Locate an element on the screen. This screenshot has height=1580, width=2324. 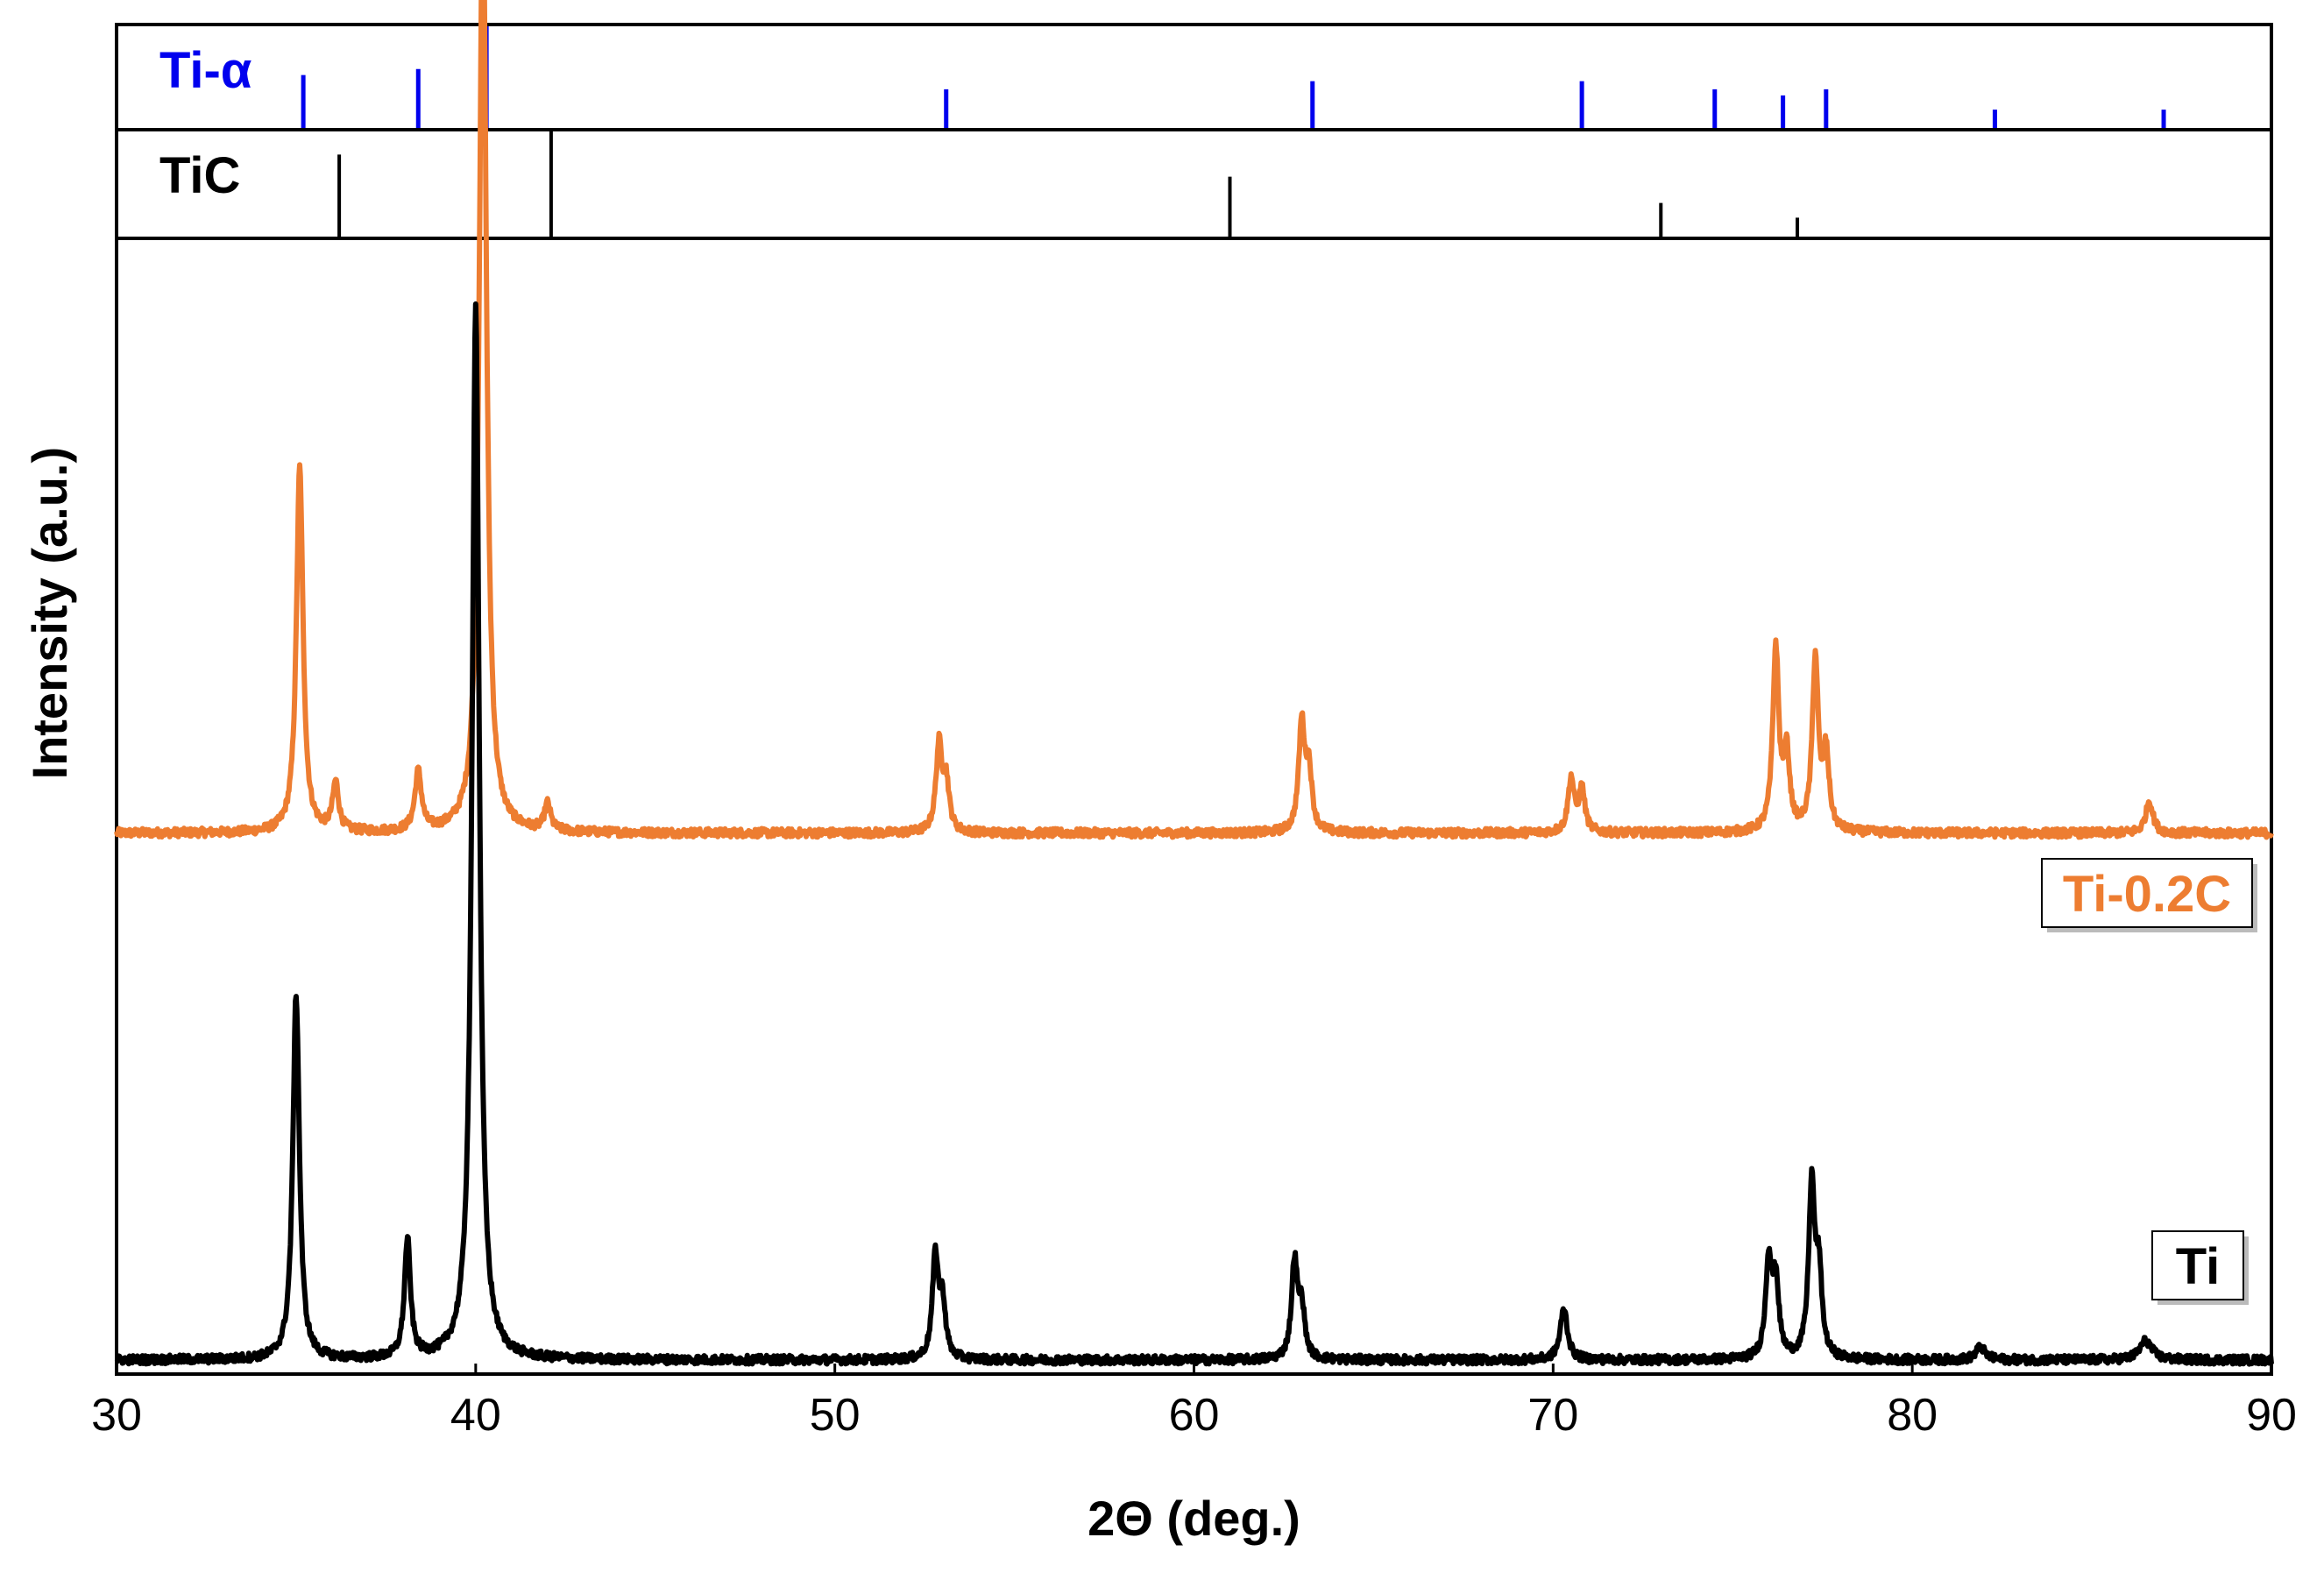
legend-box-ti is located at coordinates (2197, 1265).